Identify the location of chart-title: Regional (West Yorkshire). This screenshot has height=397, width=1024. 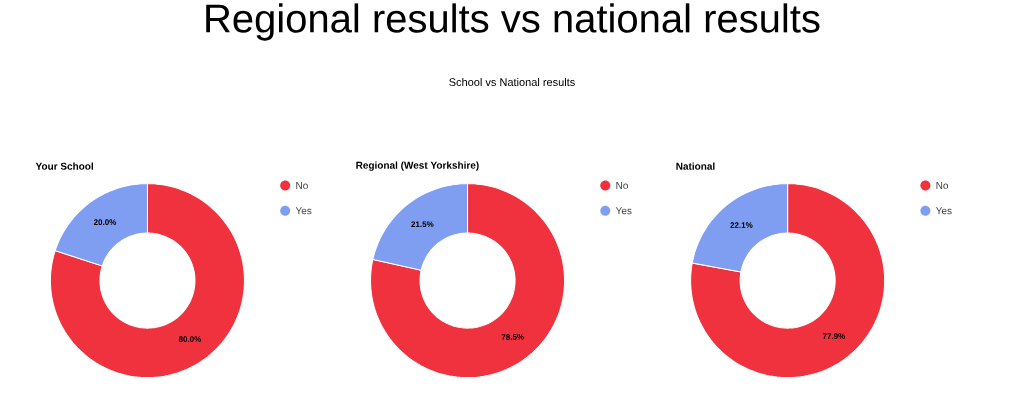
(417, 166).